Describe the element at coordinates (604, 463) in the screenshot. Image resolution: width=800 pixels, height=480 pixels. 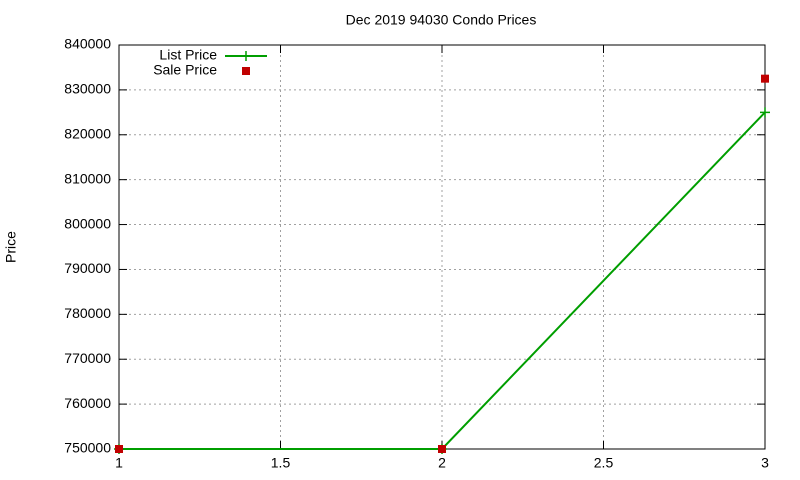
I see `x-tick-label: 2.5` at that location.